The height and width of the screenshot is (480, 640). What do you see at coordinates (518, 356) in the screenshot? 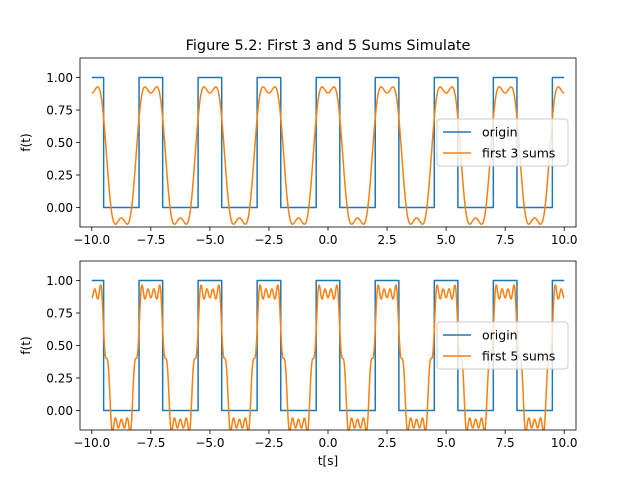
I see `legend-label: first 5 sums` at bounding box center [518, 356].